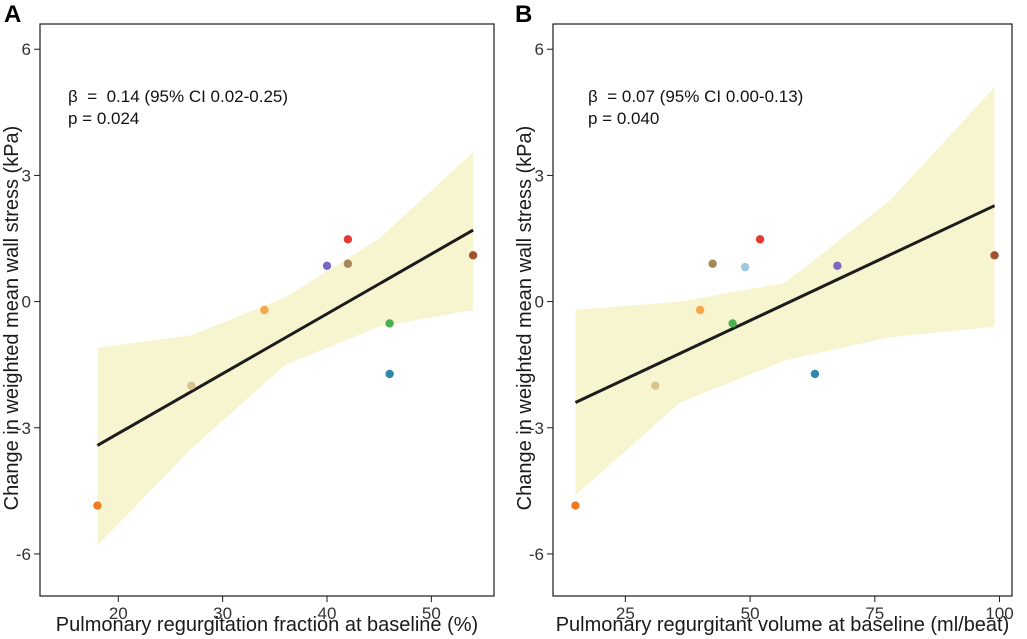  What do you see at coordinates (623, 118) in the screenshot?
I see `annotation-line: p = 0.040` at bounding box center [623, 118].